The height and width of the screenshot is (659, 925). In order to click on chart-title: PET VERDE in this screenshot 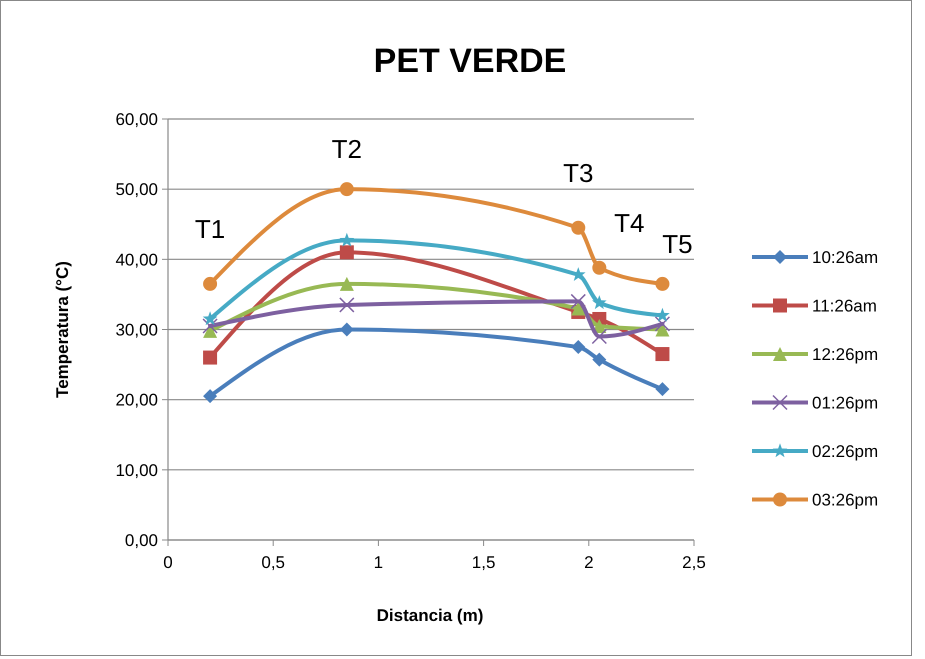, I will do `click(470, 61)`.